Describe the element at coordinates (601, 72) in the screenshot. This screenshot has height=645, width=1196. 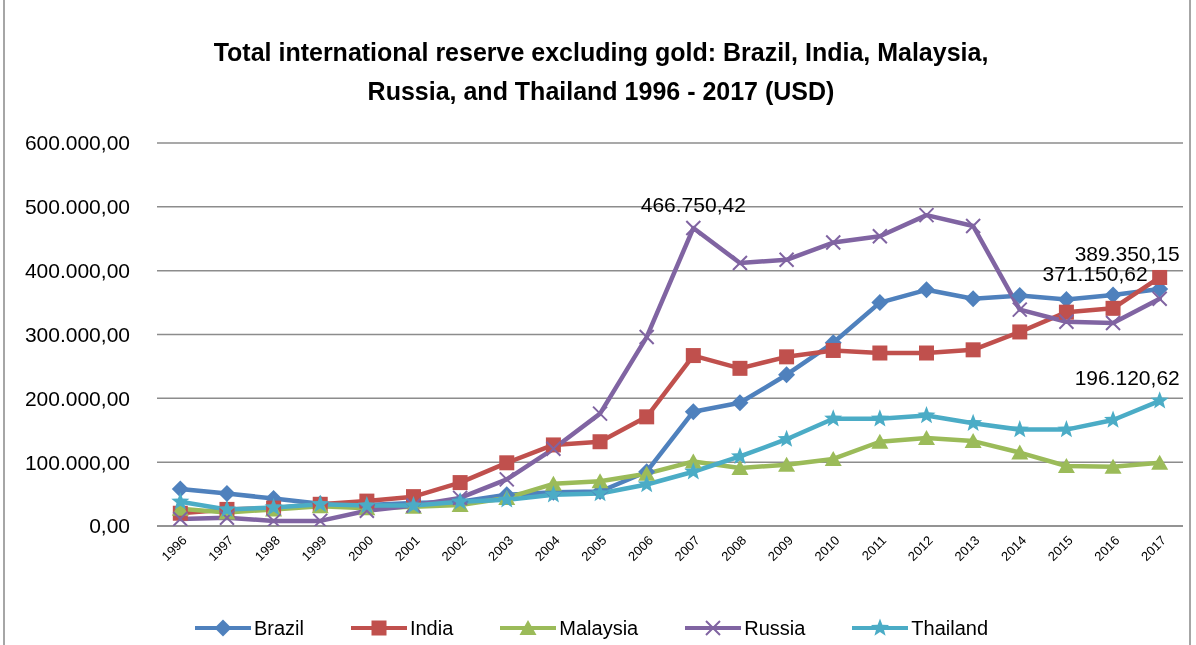
I see `chart-title: Total international reserve excluding gold: Brazil, India, Malaysia, Russia, and Thailand 1996 - 2017 (USD)` at that location.